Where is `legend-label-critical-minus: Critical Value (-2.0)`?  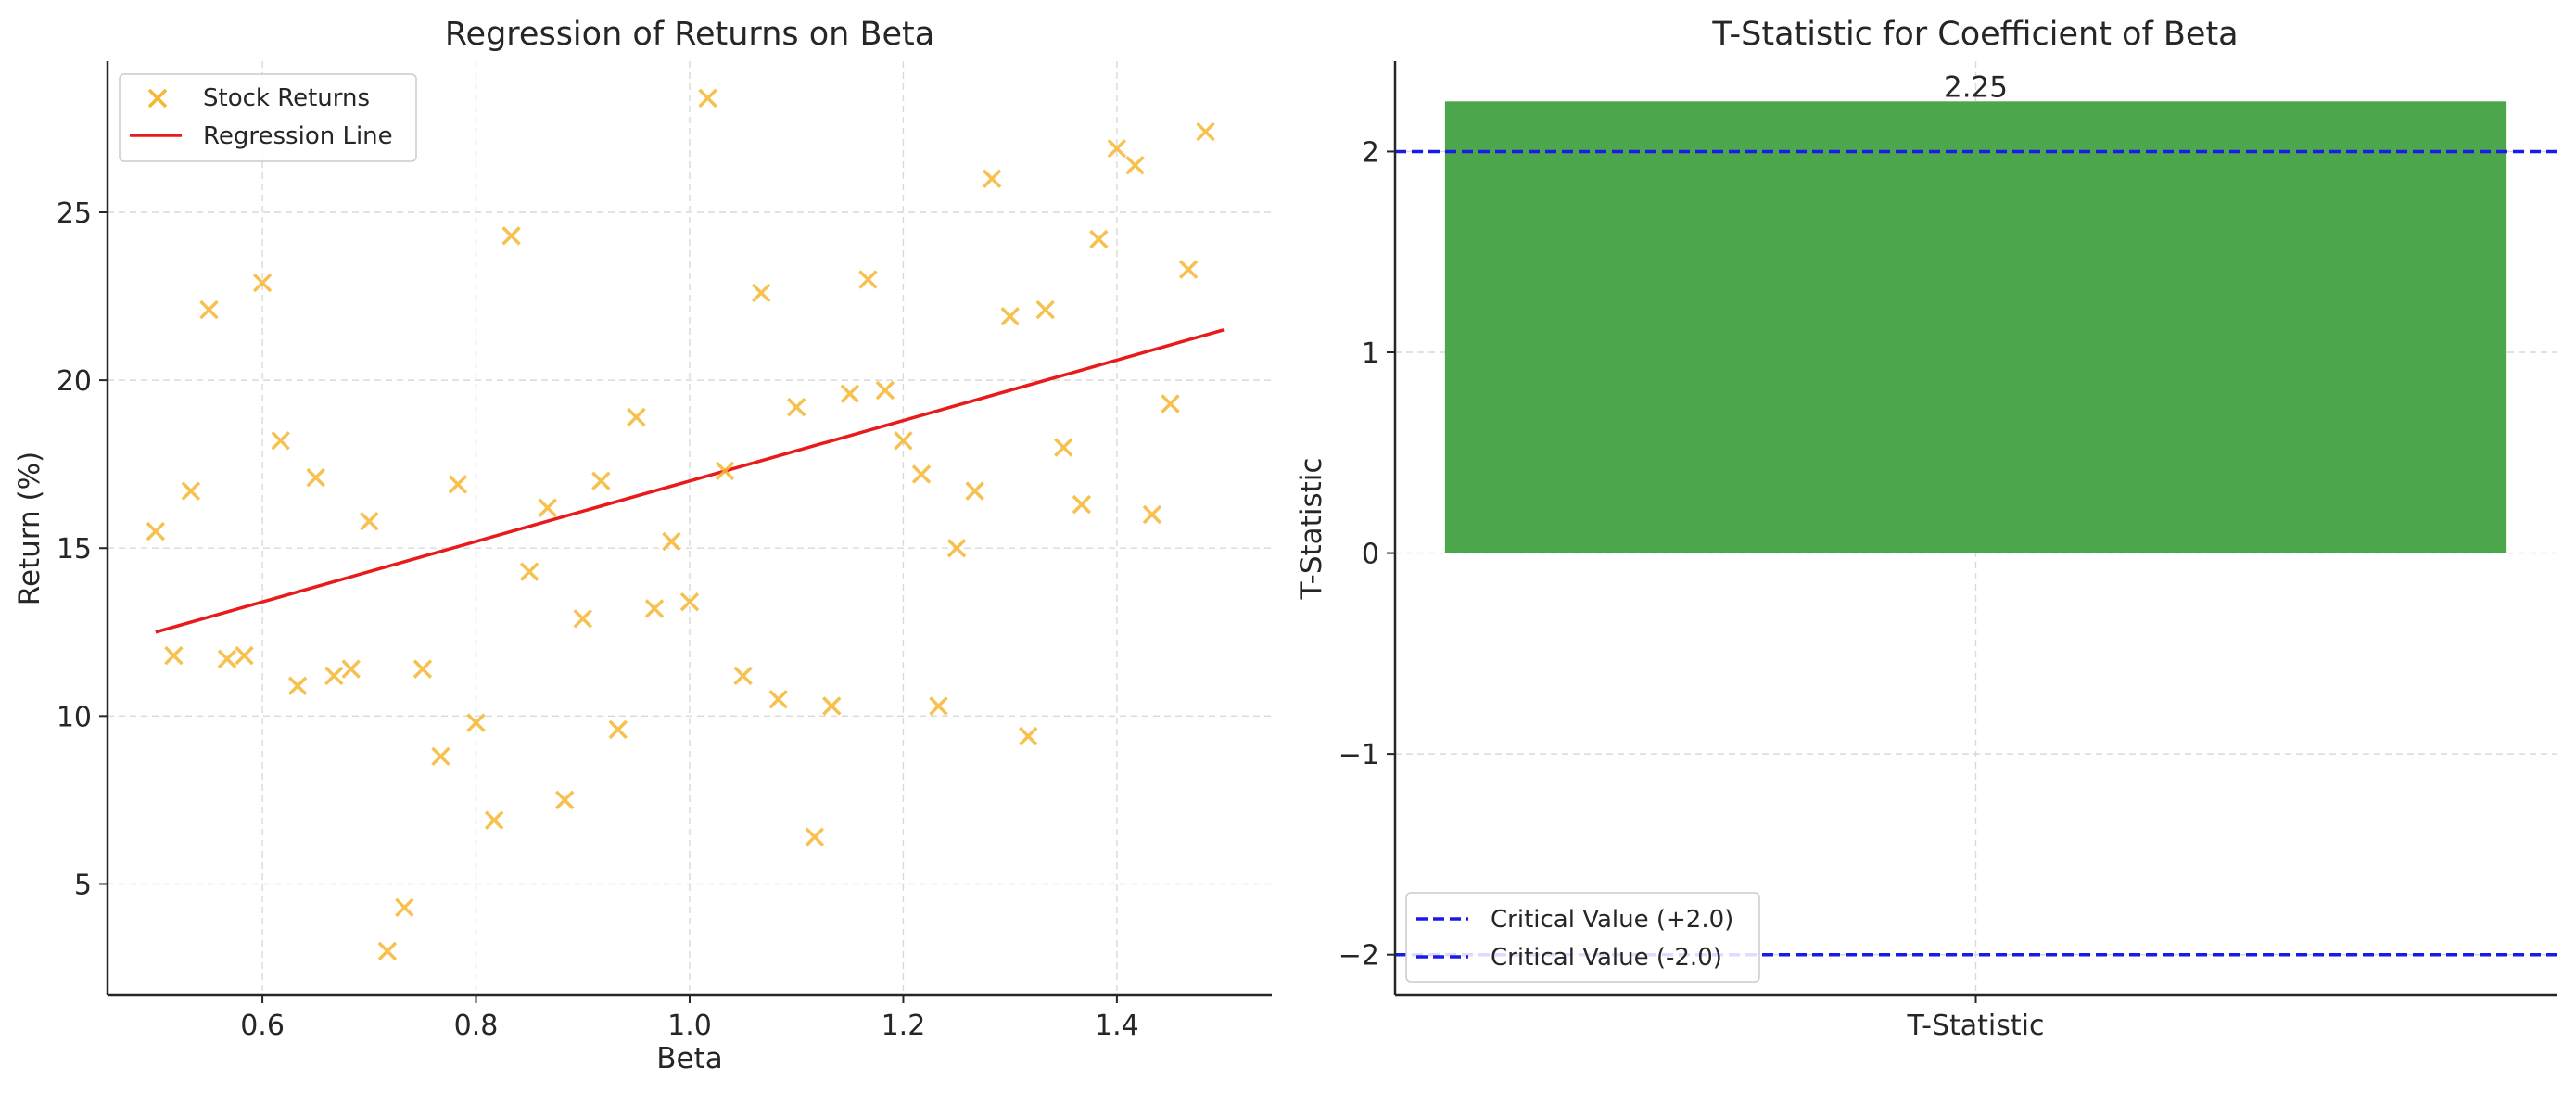 legend-label-critical-minus: Critical Value (-2.0) is located at coordinates (1607, 958).